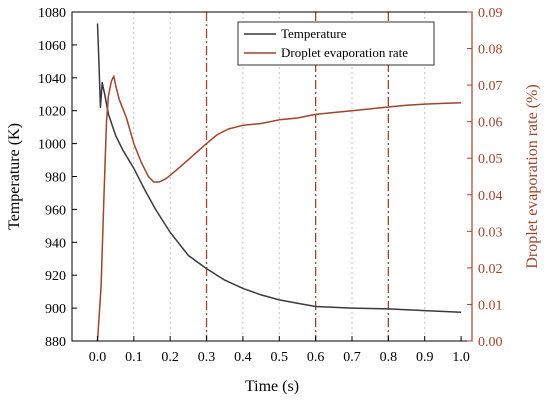 This screenshot has width=550, height=410. I want to click on legend: Temperature Droplet evaporation rate, so click(336, 43).